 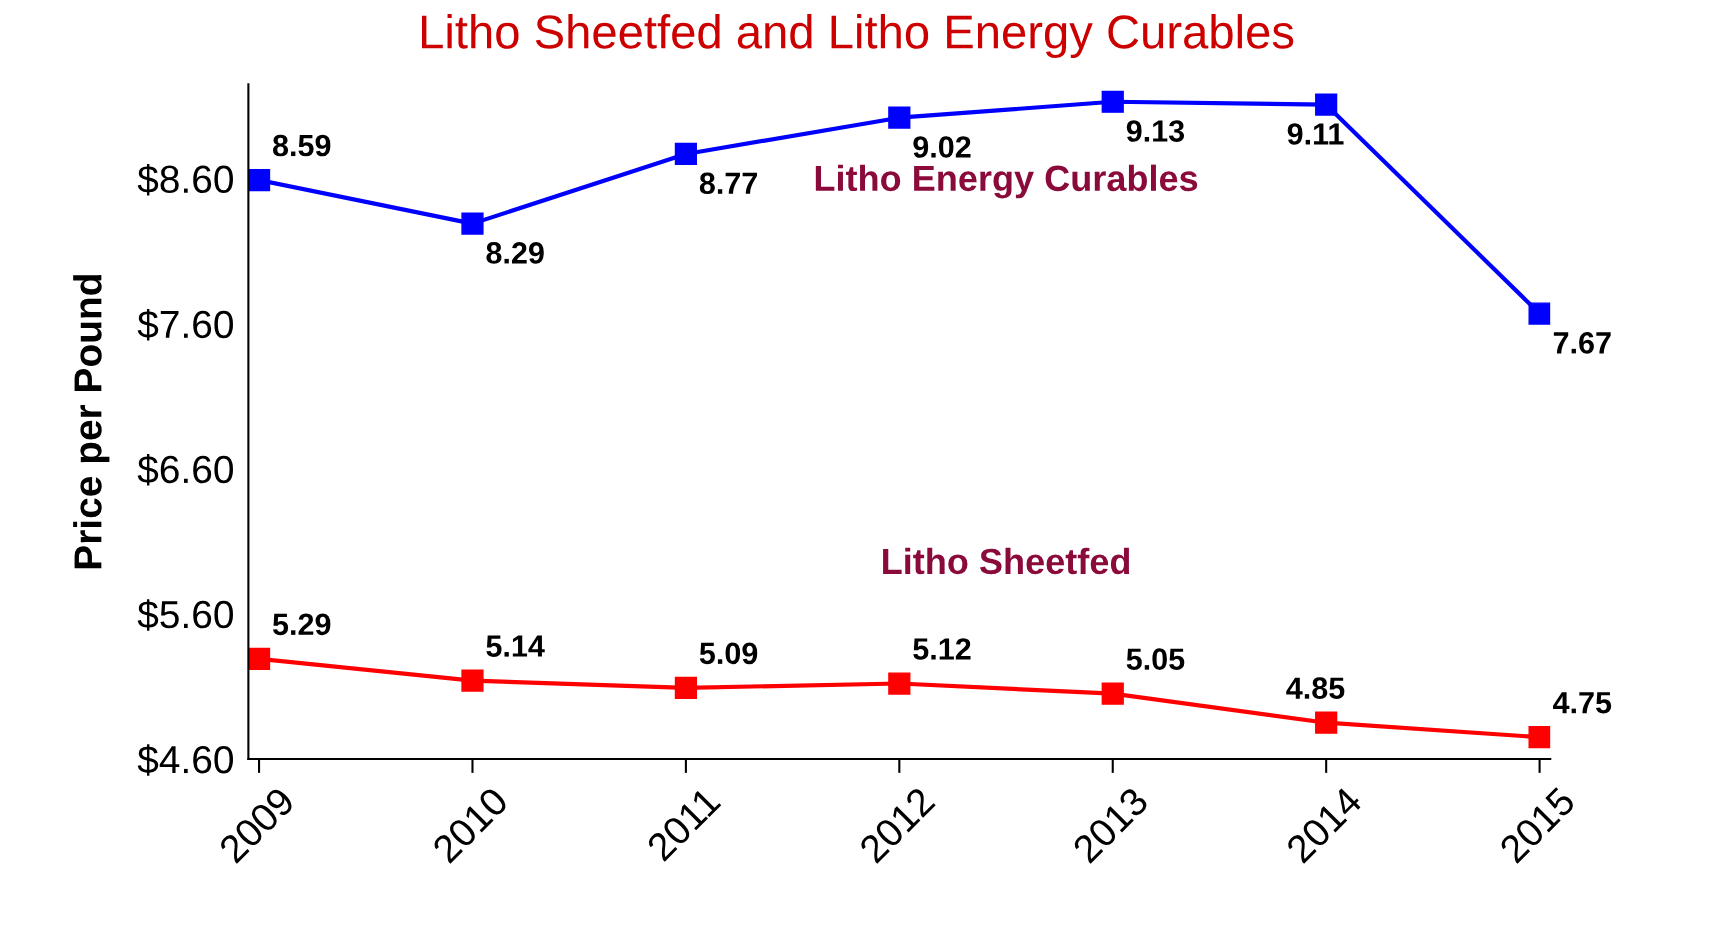 What do you see at coordinates (1315, 134) in the screenshot?
I see `data-label: 9.11` at bounding box center [1315, 134].